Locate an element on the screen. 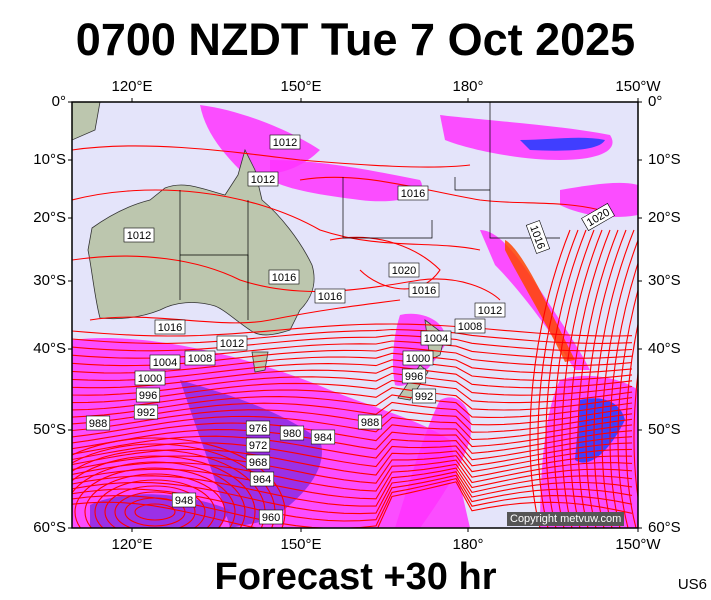  isobar-label: 1004 is located at coordinates (436, 338).